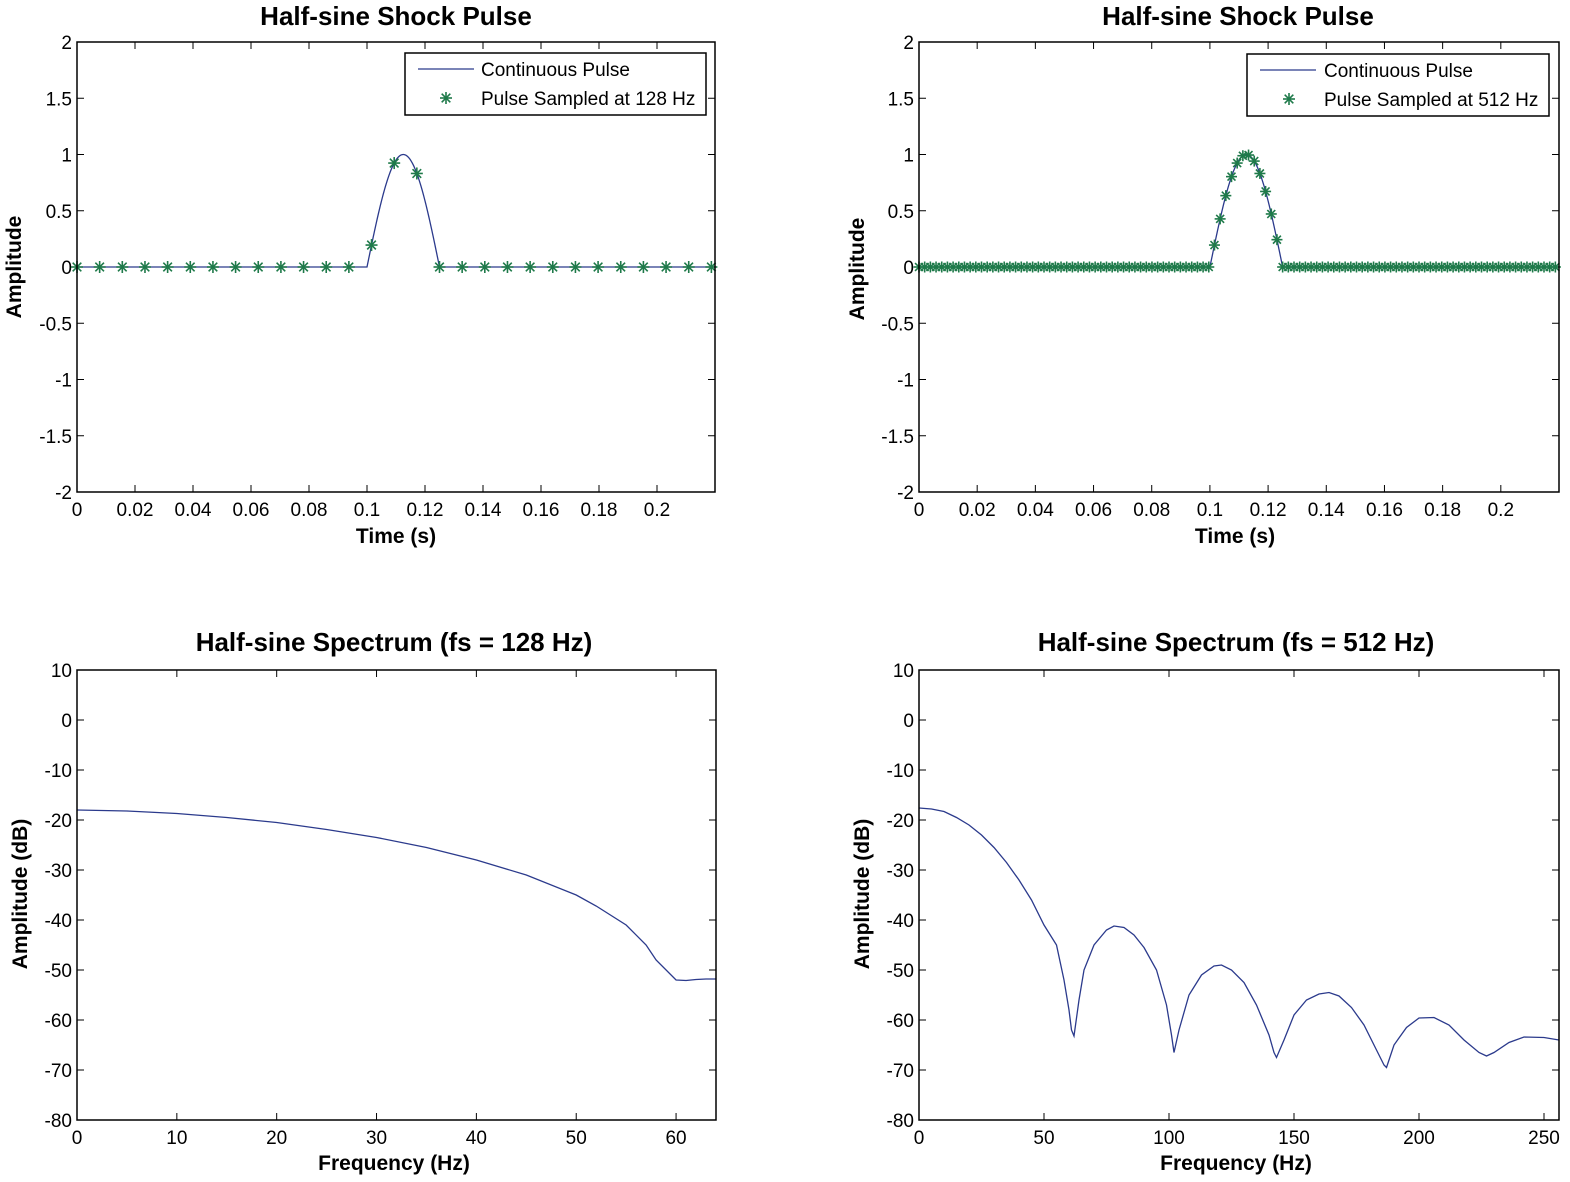  What do you see at coordinates (396, 536) in the screenshot?
I see `x-axis-label: Time (s)` at bounding box center [396, 536].